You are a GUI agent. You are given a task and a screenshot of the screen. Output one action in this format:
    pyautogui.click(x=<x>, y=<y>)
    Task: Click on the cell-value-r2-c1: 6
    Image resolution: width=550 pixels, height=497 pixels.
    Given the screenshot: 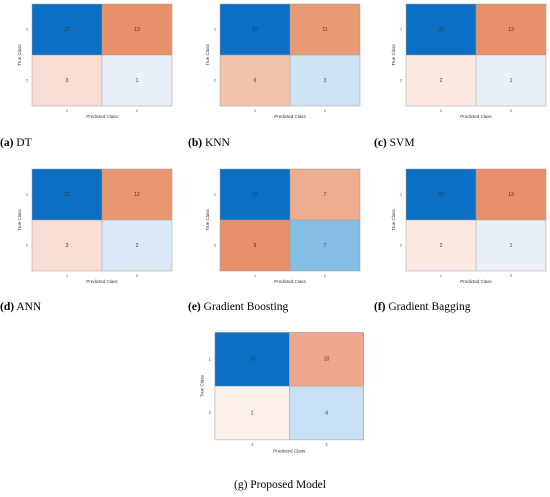 What is the action you would take?
    pyautogui.click(x=255, y=81)
    